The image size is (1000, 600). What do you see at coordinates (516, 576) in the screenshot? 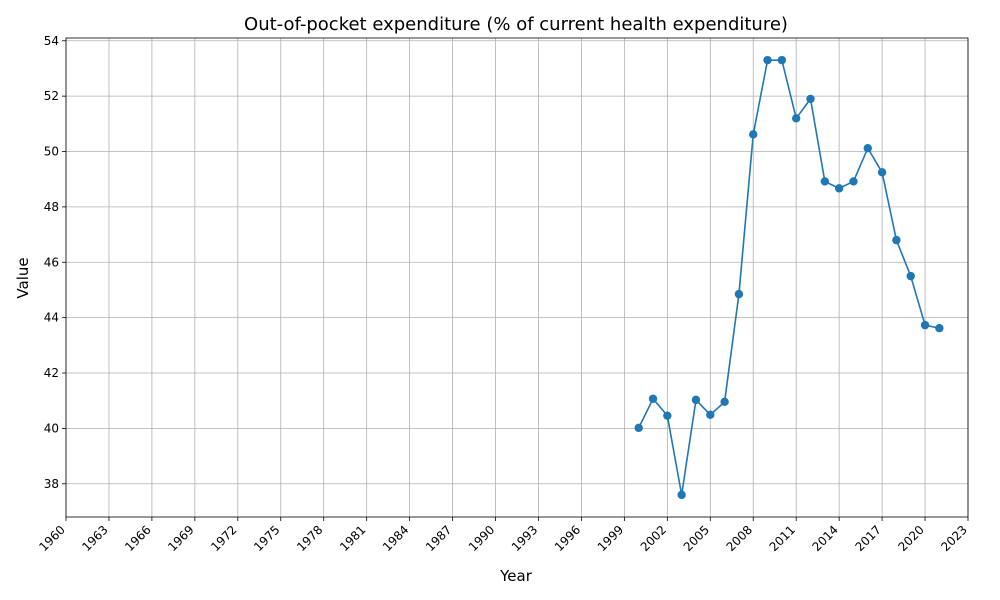
I see `x-axis-label: Year` at bounding box center [516, 576].